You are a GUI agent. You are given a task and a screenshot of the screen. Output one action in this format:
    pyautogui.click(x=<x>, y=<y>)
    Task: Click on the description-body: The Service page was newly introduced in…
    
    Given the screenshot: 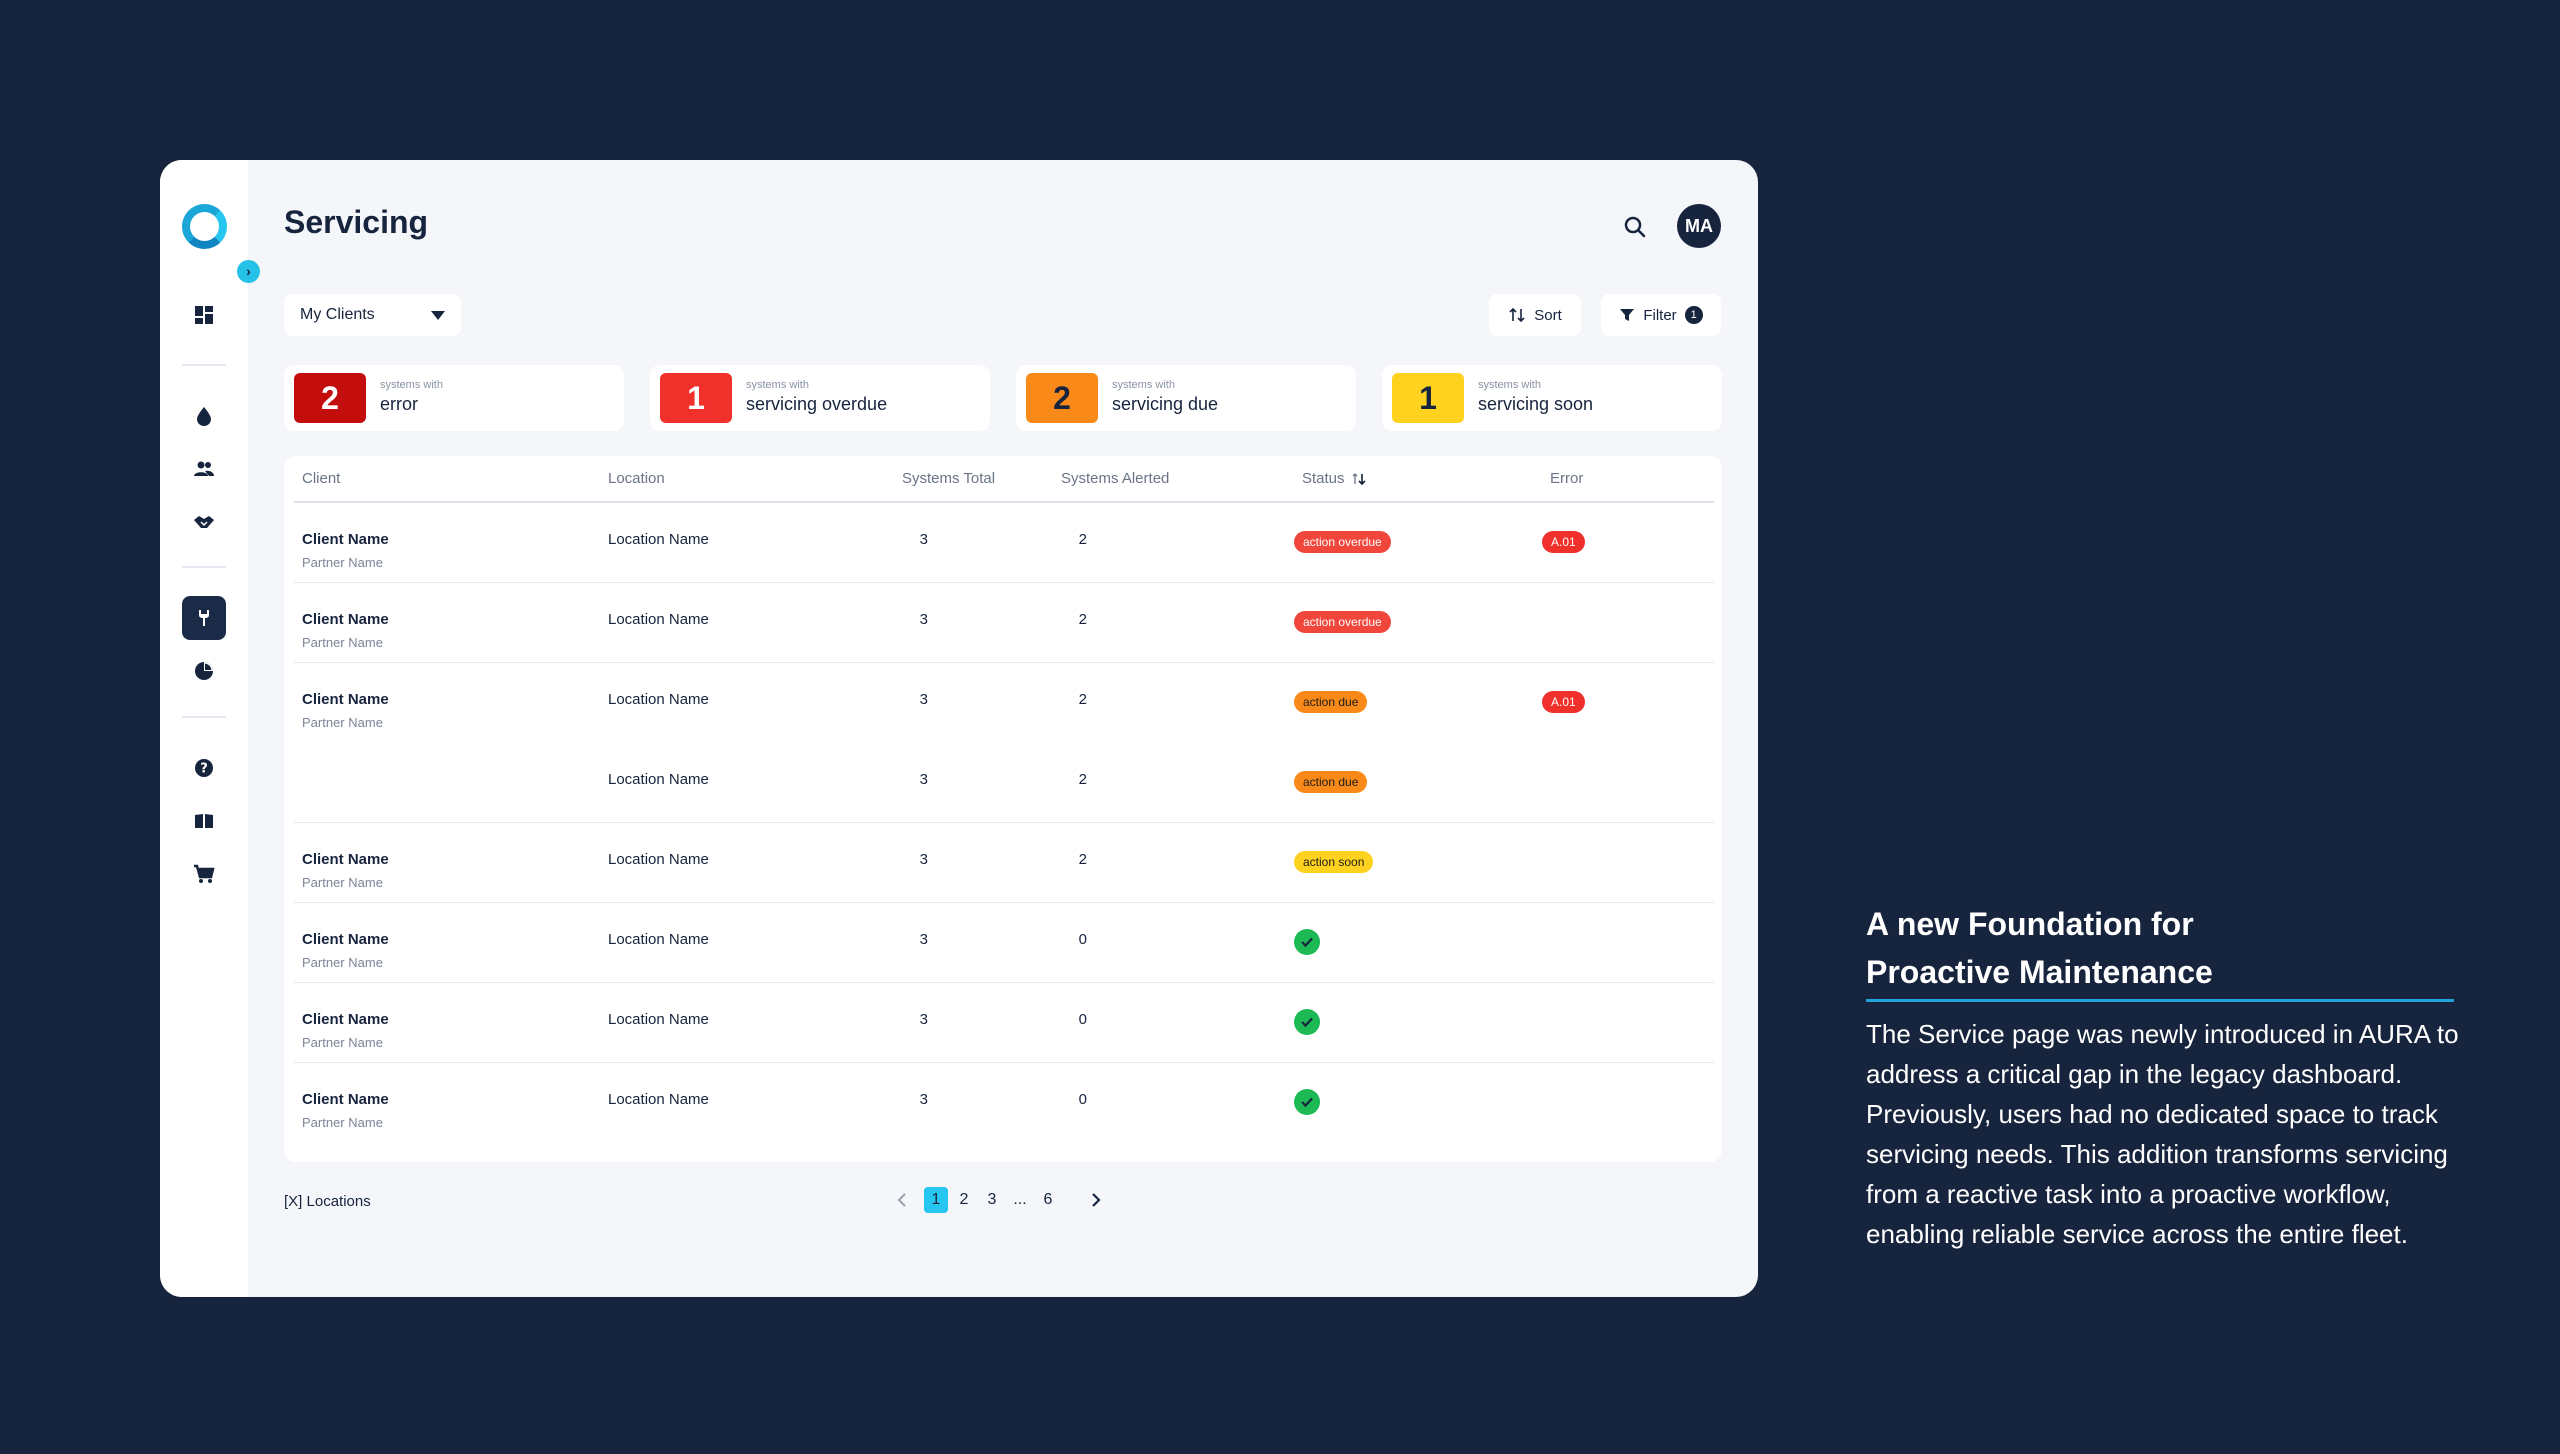 What is the action you would take?
    pyautogui.click(x=2162, y=1134)
    